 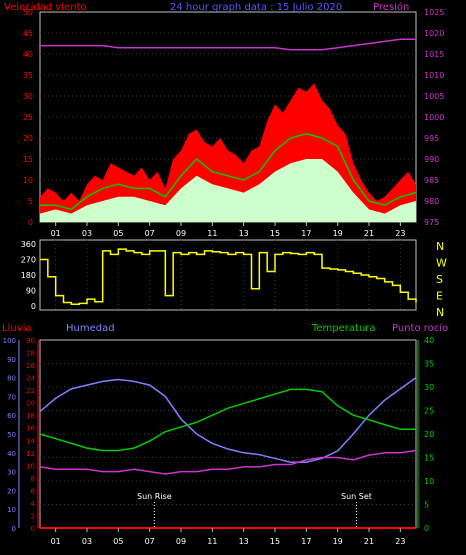 What do you see at coordinates (228, 230) in the screenshot?
I see `panel1-hour-ticks: 01 03 05 07 09 11 13 15 17 19 21 23` at bounding box center [228, 230].